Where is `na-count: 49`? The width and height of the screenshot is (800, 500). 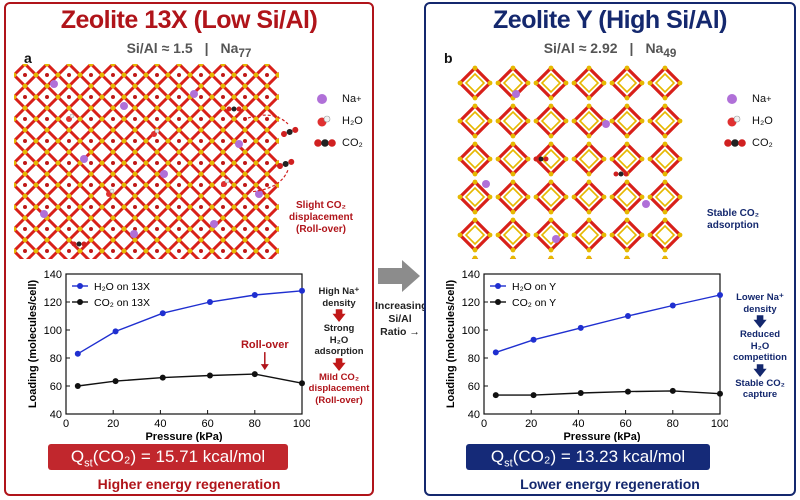
na-count: 49 is located at coordinates (670, 53).